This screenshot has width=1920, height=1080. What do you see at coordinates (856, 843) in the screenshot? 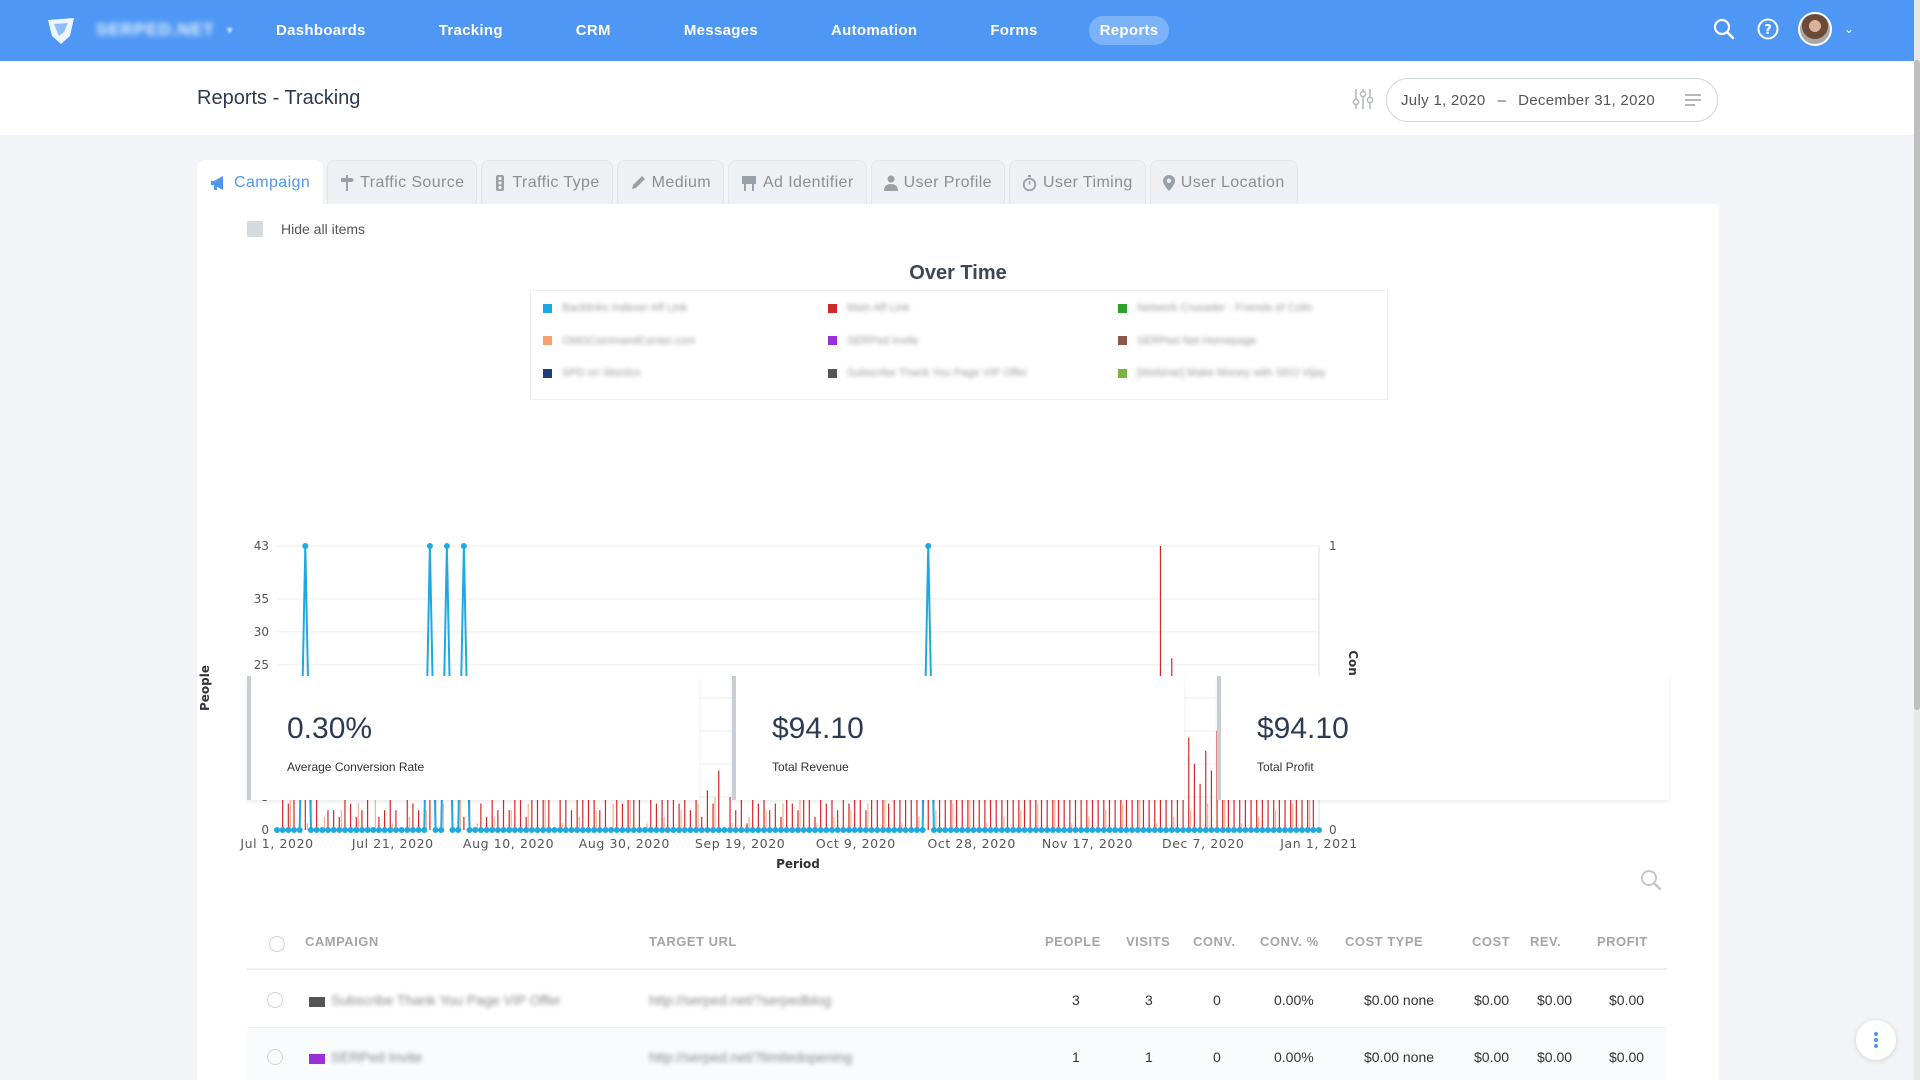
I see `x-tick-label: Oct 9, 2020` at bounding box center [856, 843].